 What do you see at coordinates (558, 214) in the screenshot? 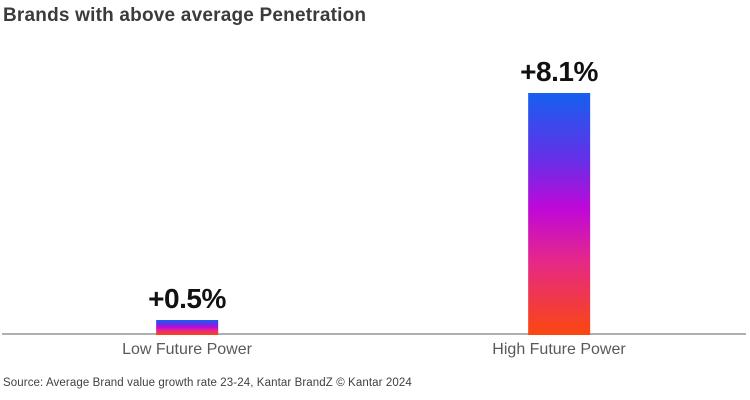
I see `bar-high-future-power` at bounding box center [558, 214].